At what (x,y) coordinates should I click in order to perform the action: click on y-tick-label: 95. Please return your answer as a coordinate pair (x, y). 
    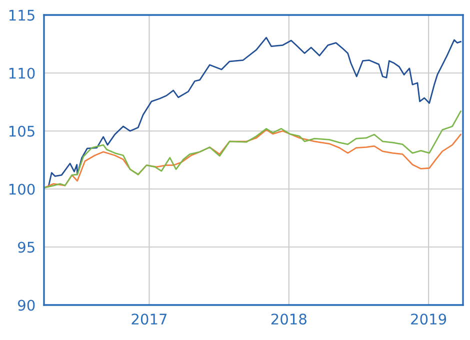
    Looking at the image, I should click on (26, 247).